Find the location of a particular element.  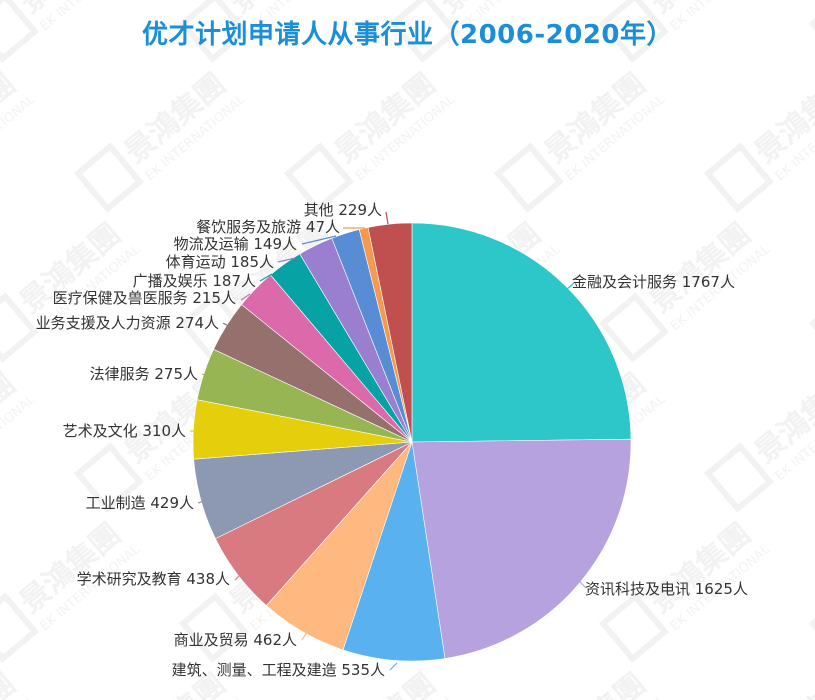

slice-label: 学术研究及教育 438人 is located at coordinates (153, 579).